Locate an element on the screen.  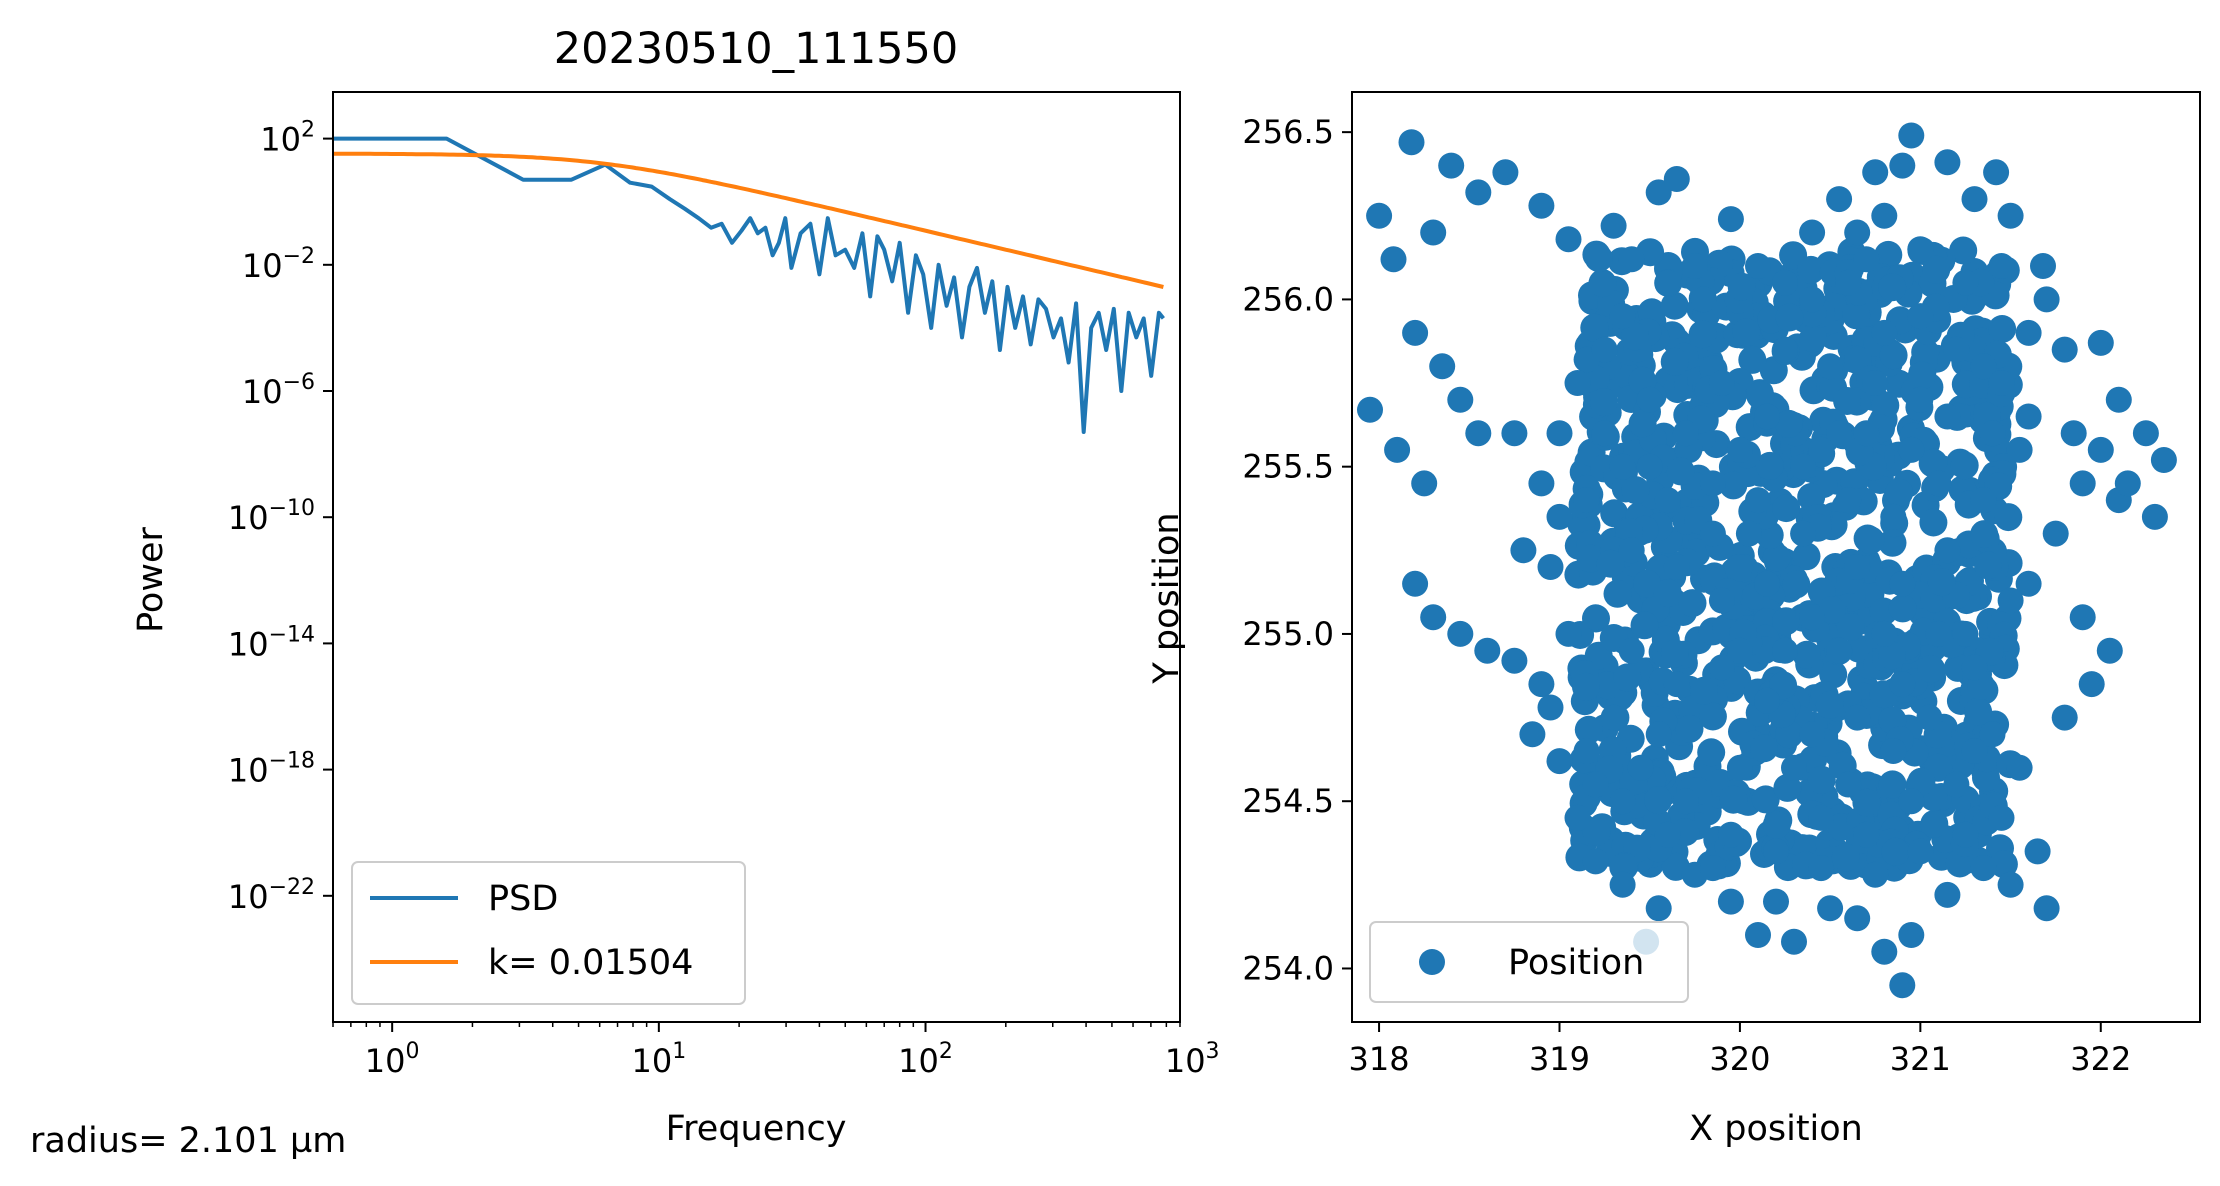
psd-x-ticks: 100 101 102 103 is located at coordinates (776, 1051).